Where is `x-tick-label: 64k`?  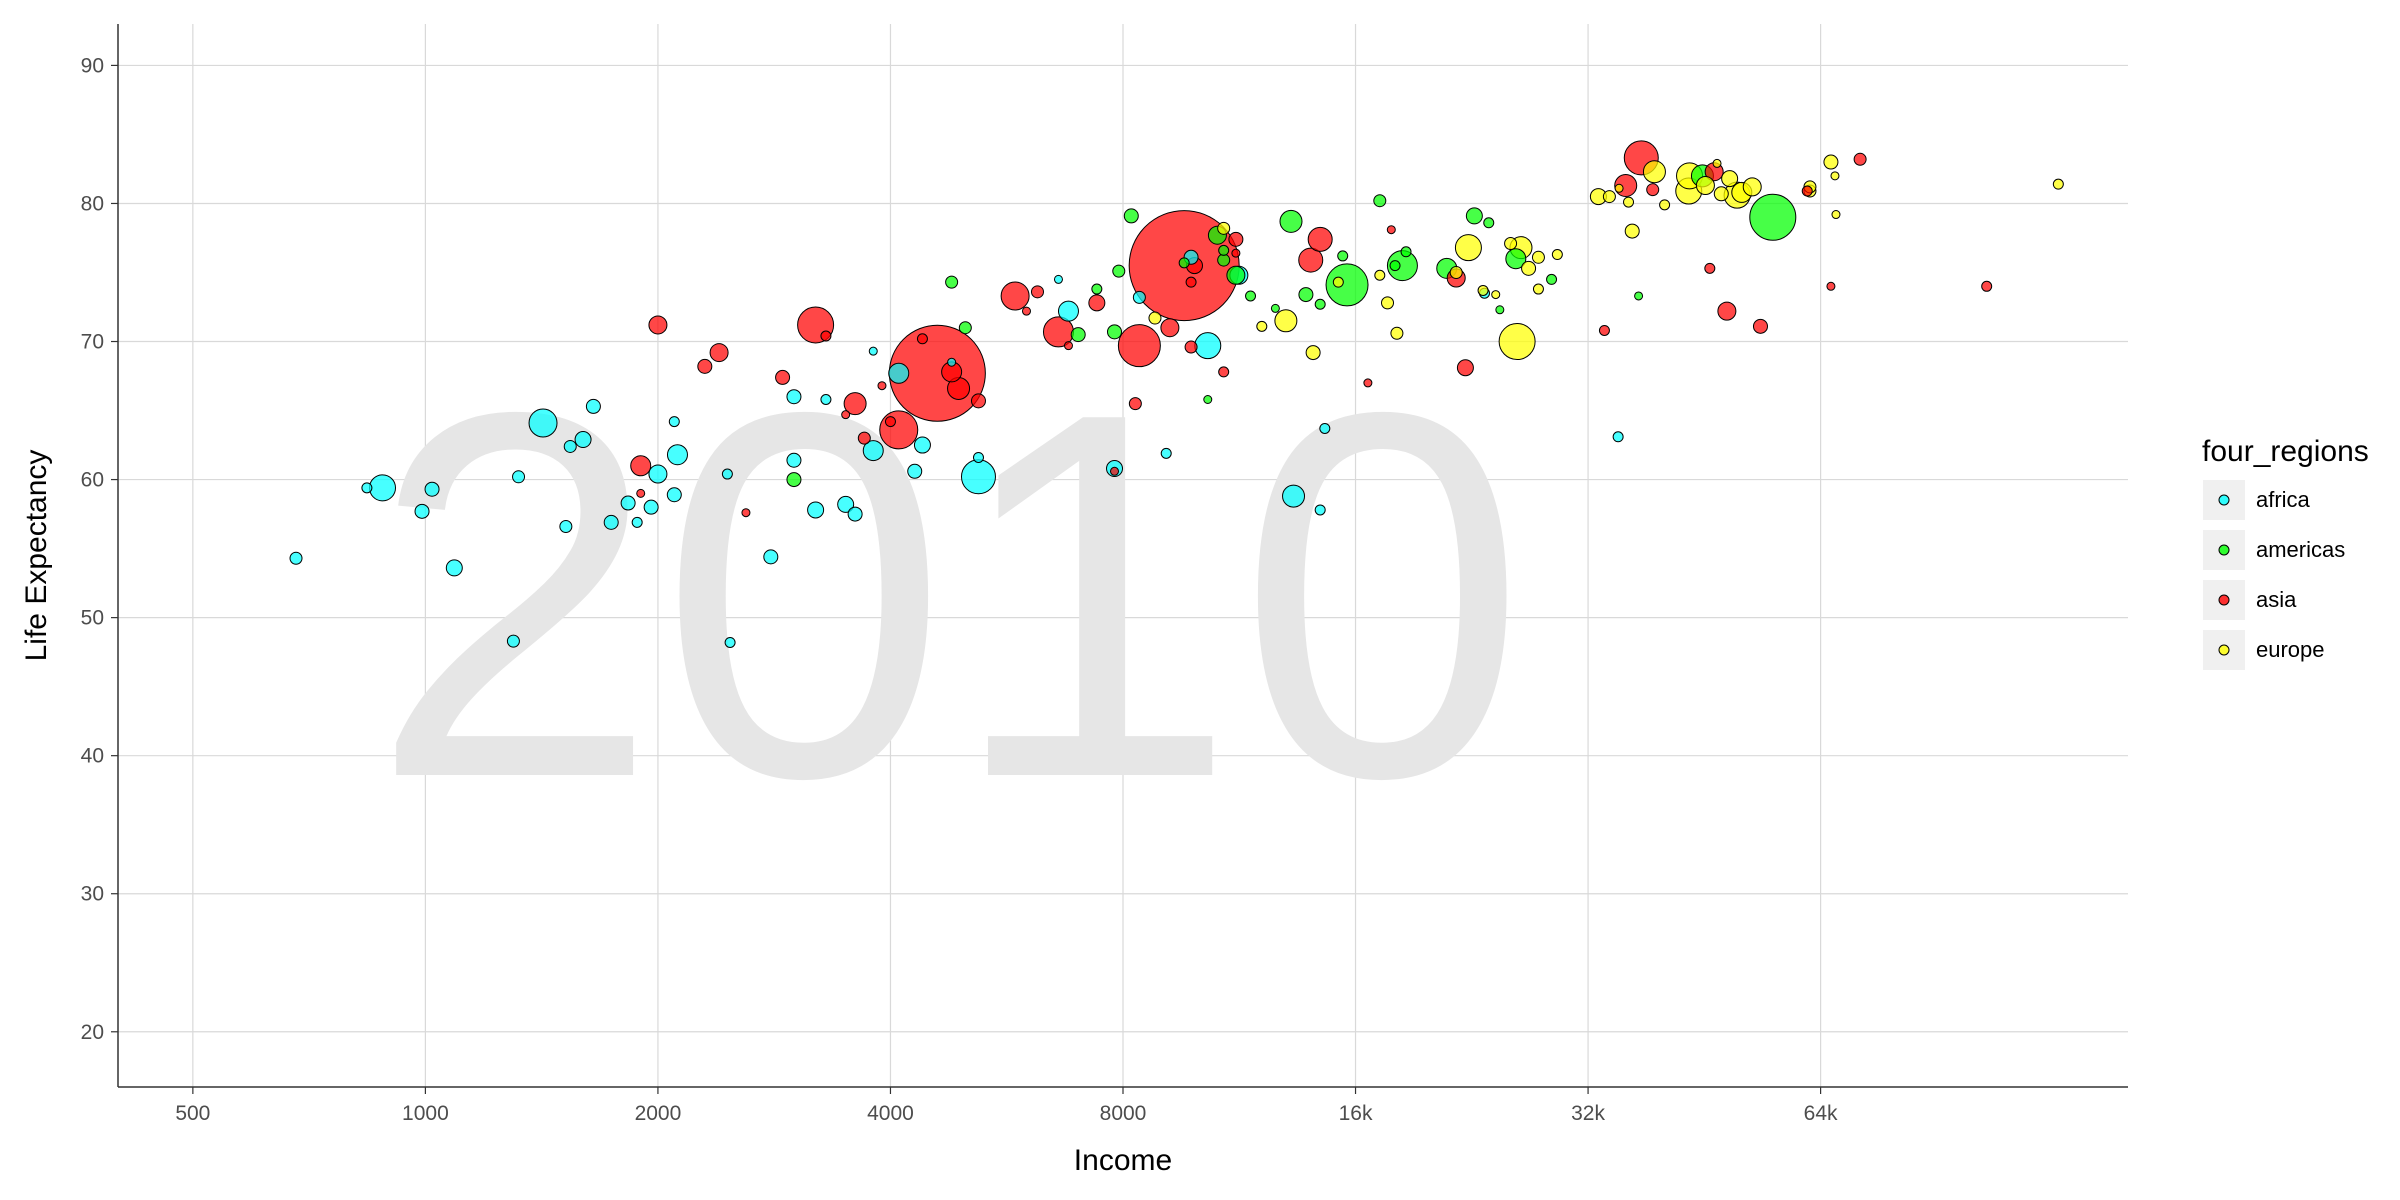
x-tick-label: 64k is located at coordinates (1821, 1113).